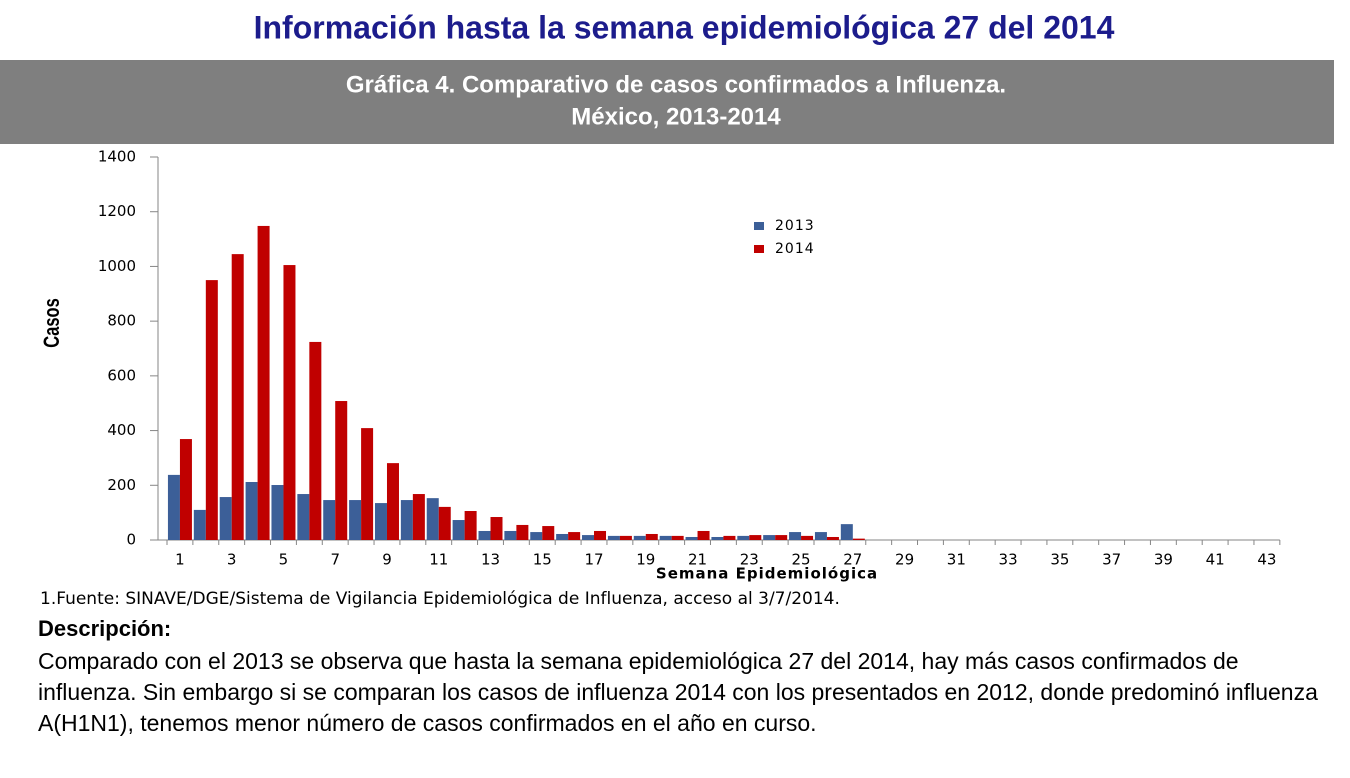 The width and height of the screenshot is (1350, 778). What do you see at coordinates (284, 560) in the screenshot?
I see `x-tick-label: 5` at bounding box center [284, 560].